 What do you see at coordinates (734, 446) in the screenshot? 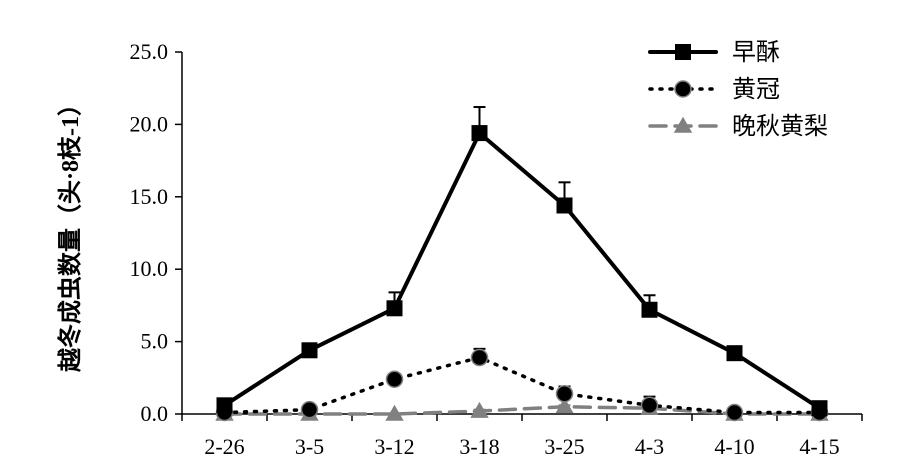
I see `x-tick-label: 4-10` at bounding box center [734, 446].